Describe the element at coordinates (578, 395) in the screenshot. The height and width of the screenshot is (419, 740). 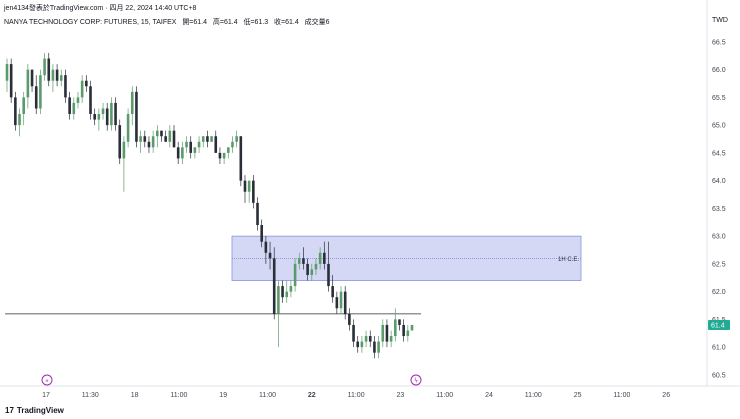
I see `time-tick-label: 25` at that location.